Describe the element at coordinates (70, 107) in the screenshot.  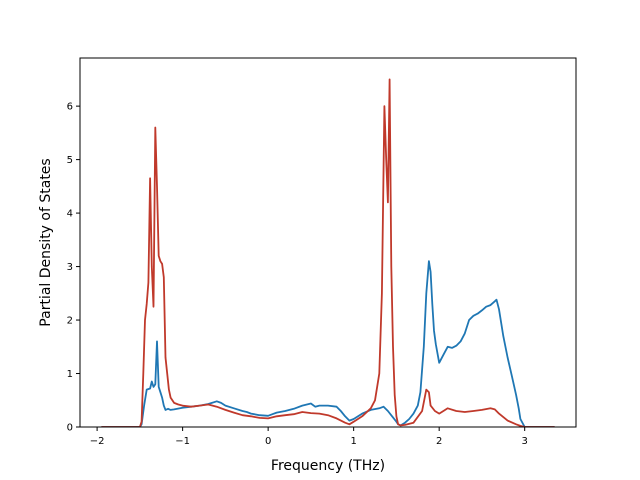
I see `y-tick-label: 6` at that location.